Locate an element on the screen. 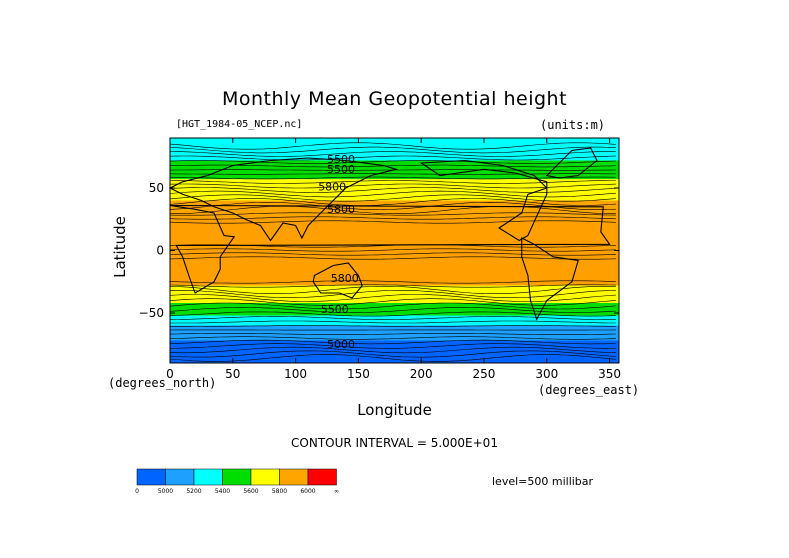 The width and height of the screenshot is (789, 558). contour-label-2: 5800 is located at coordinates (332, 187).